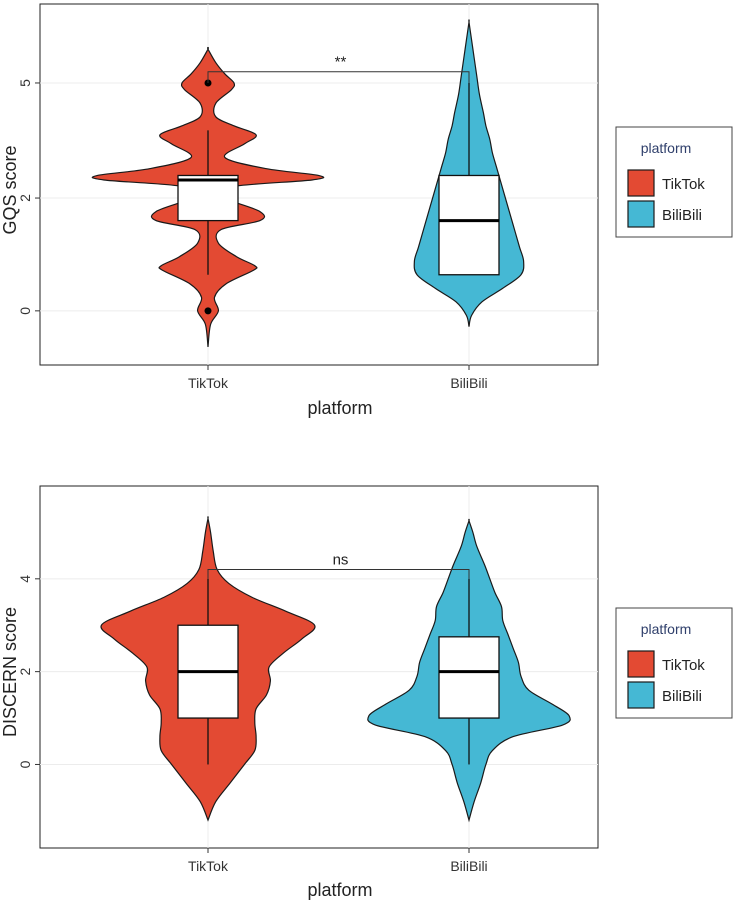  What do you see at coordinates (339, 408) in the screenshot?
I see `gqs-x-axis-title: platform` at bounding box center [339, 408].